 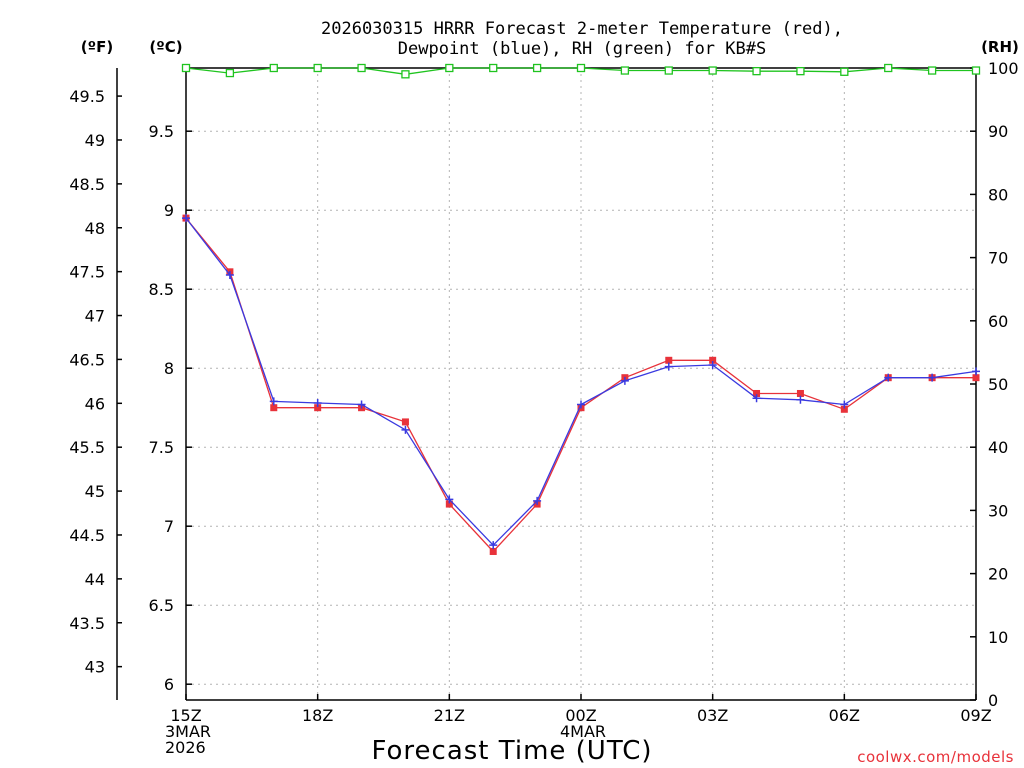 What do you see at coordinates (169, 210) in the screenshot?
I see `celsius-tick-label-6: 9` at bounding box center [169, 210].